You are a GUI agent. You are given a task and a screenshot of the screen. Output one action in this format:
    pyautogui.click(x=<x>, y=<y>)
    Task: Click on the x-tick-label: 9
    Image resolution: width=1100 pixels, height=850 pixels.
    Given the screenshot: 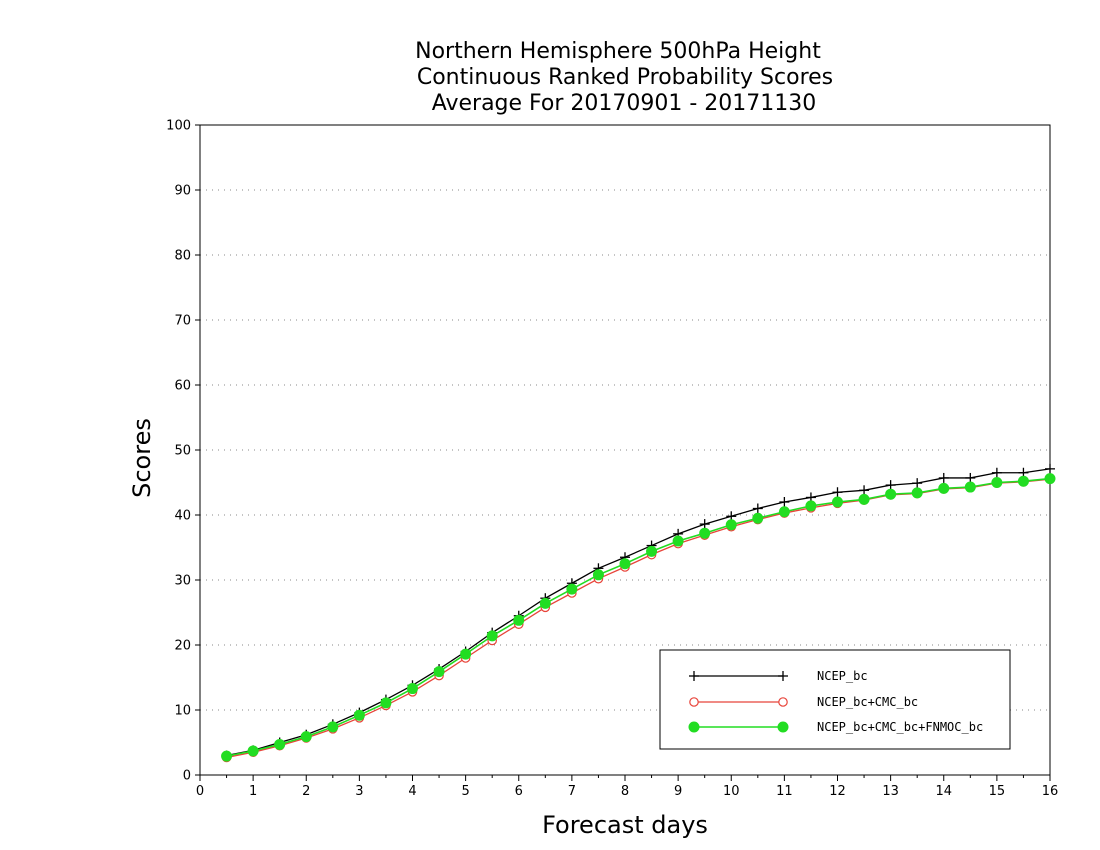 What is the action you would take?
    pyautogui.click(x=678, y=791)
    